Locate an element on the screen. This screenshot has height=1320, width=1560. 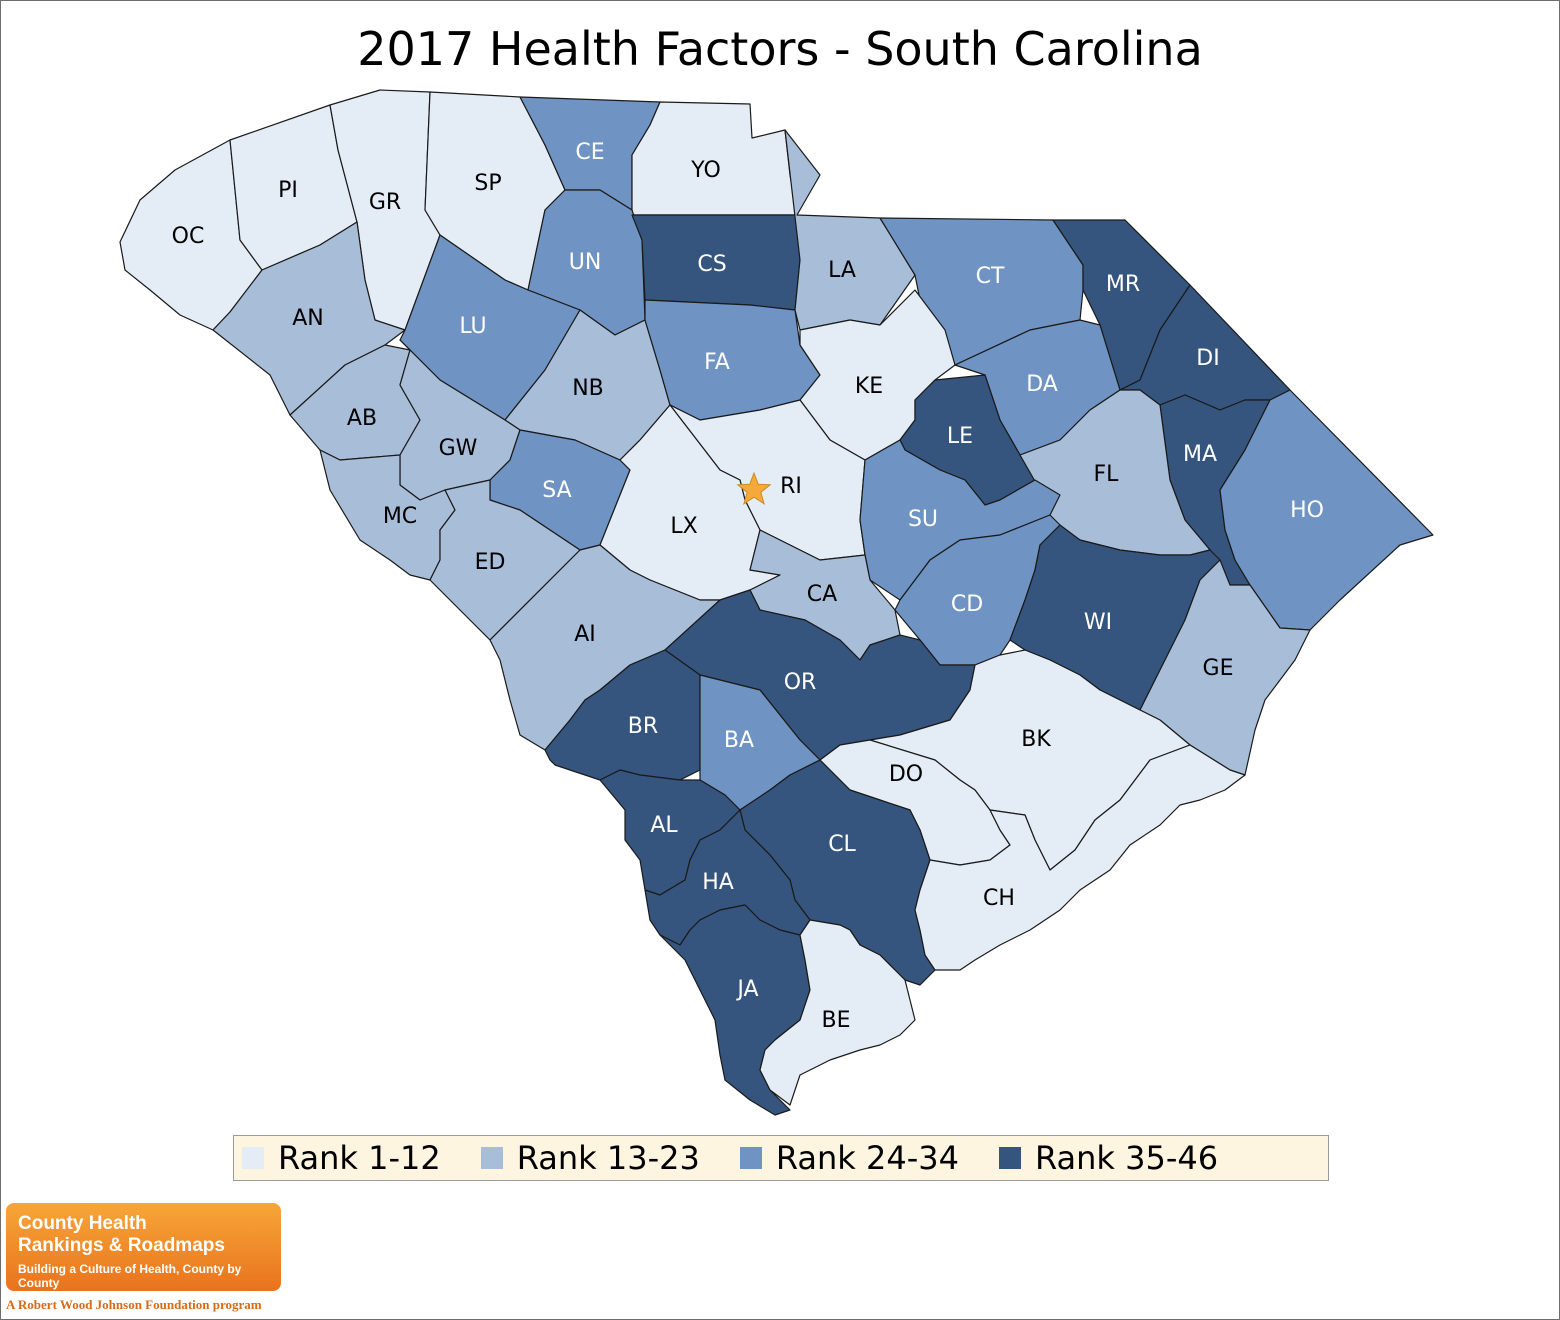
county-label-fa: FA is located at coordinates (717, 362).